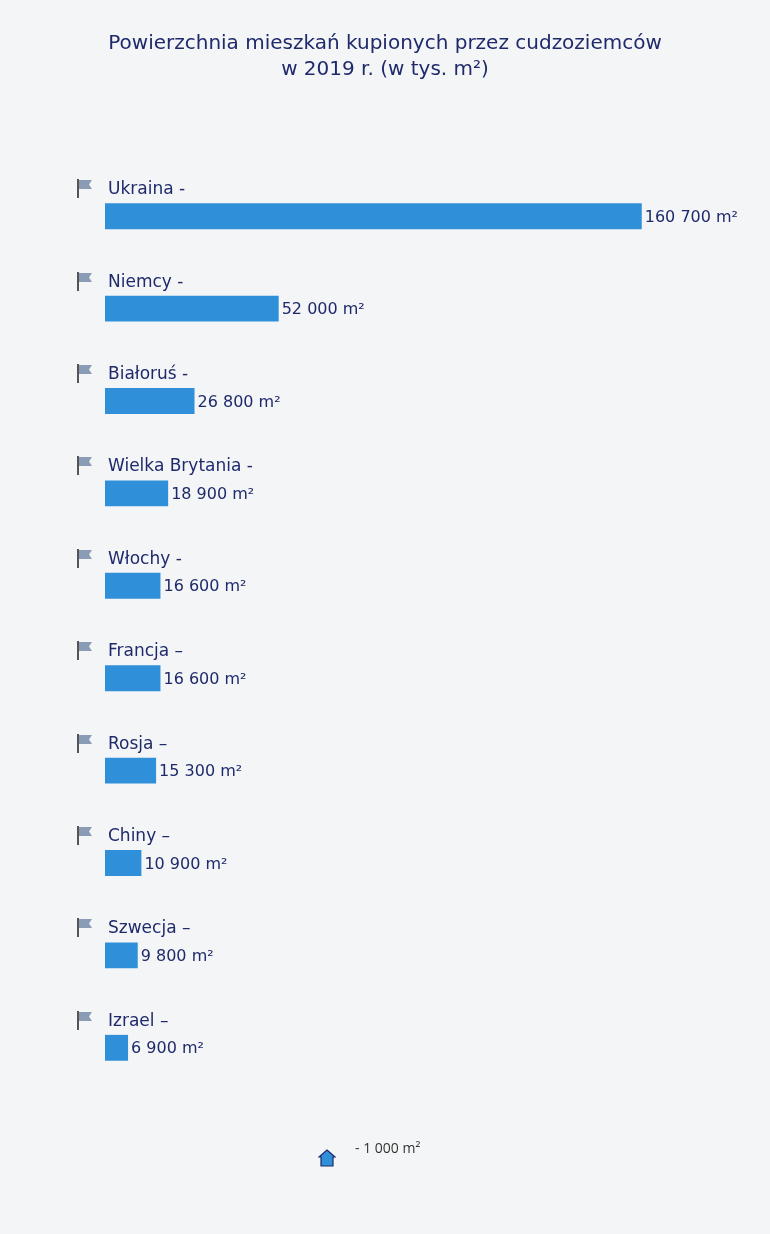 The height and width of the screenshot is (1234, 770). Describe the element at coordinates (239, 401) in the screenshot. I see `data-label: 26 800 m²` at that location.